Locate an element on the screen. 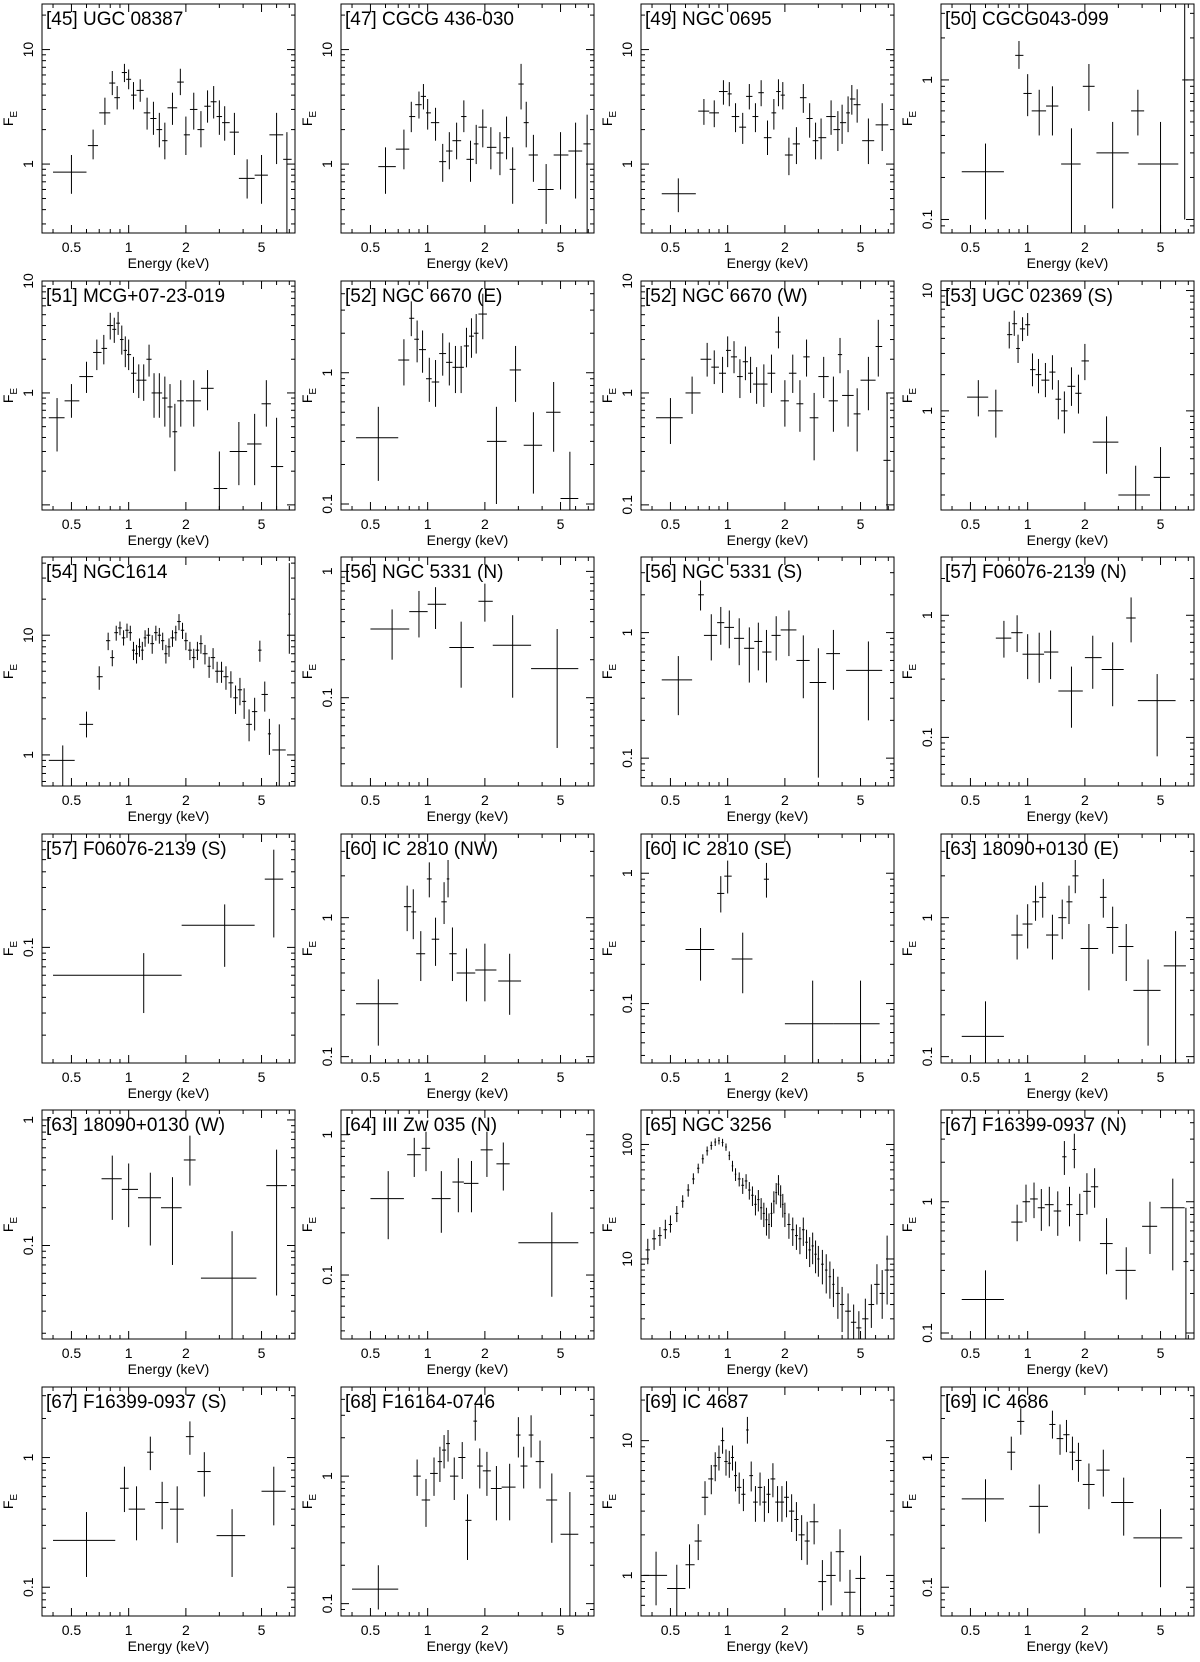  panel-title: [52] NGC 6670 (W) is located at coordinates (726, 296).